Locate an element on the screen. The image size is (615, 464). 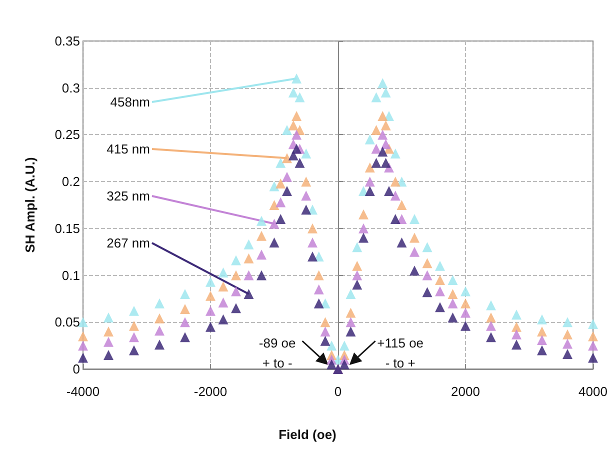
y-tick-label: 0 is located at coordinates (76, 369).